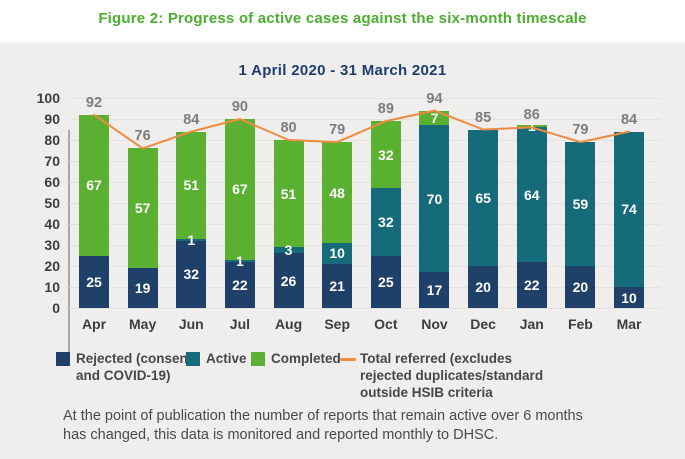 Image resolution: width=685 pixels, height=459 pixels. I want to click on bar-column-jan: 22 64 1, so click(531, 203).